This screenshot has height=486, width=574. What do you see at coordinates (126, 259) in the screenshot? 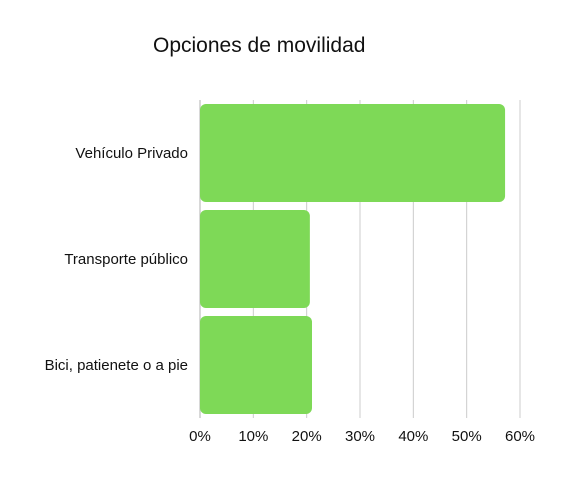
I see `category-label: Transporte público` at bounding box center [126, 259].